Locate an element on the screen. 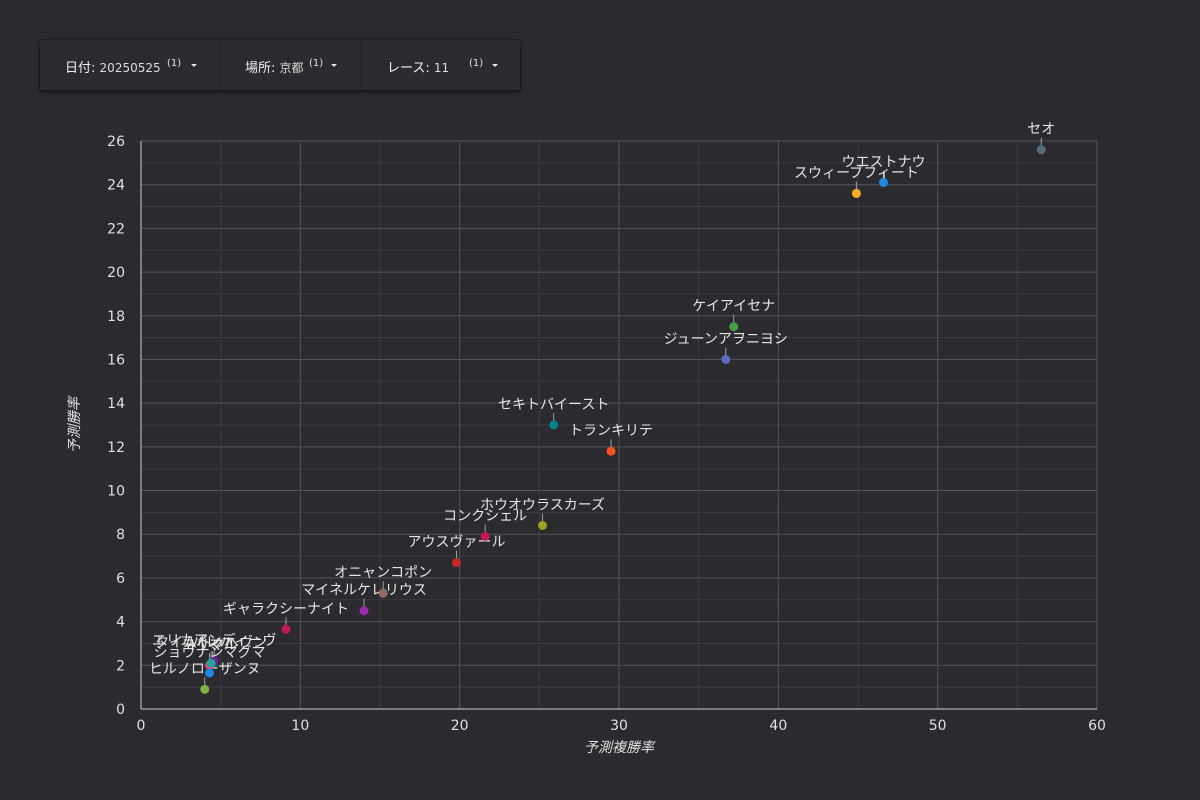 The height and width of the screenshot is (800, 1200). point-label: ジューンアヲニヨシ is located at coordinates (726, 339).